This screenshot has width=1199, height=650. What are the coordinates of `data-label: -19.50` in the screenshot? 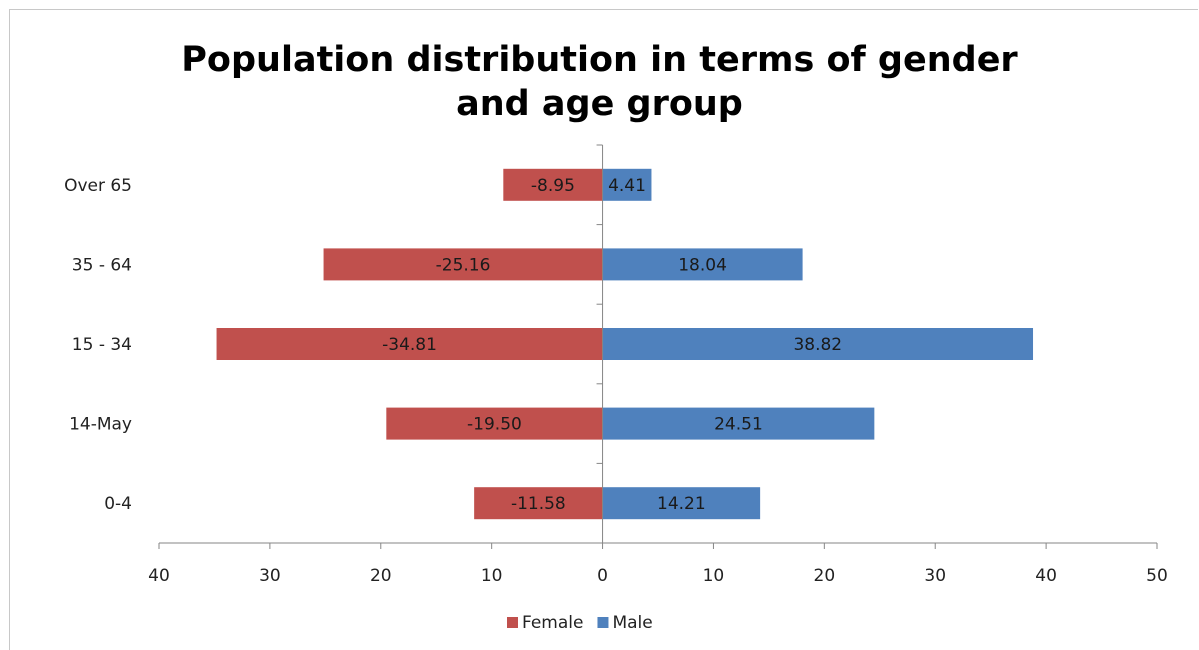 It's located at (494, 425).